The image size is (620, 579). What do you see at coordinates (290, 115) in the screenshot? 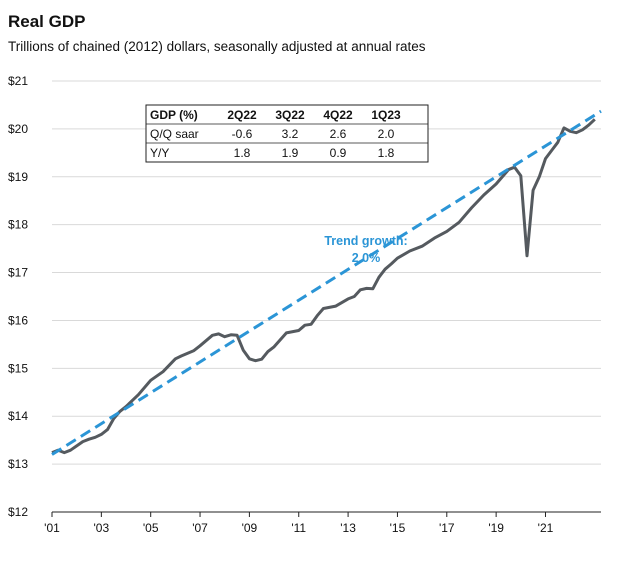
I see `table-header-cell: 3Q22` at bounding box center [290, 115].